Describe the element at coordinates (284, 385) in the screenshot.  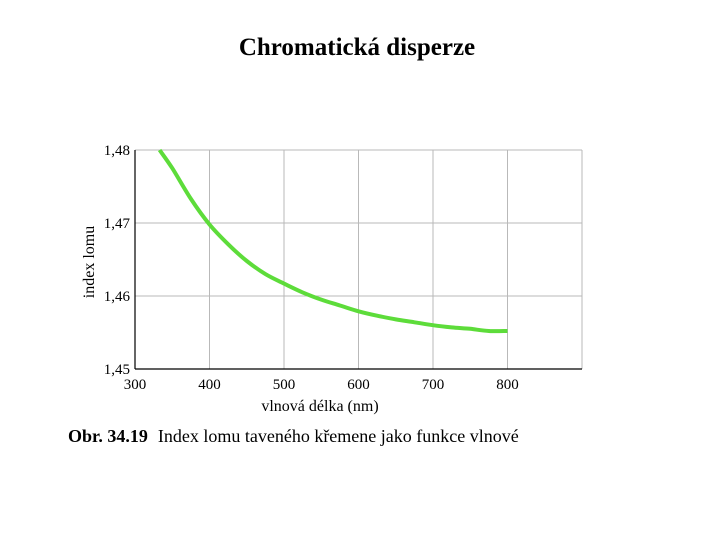
I see `x-tick-label: 500` at that location.